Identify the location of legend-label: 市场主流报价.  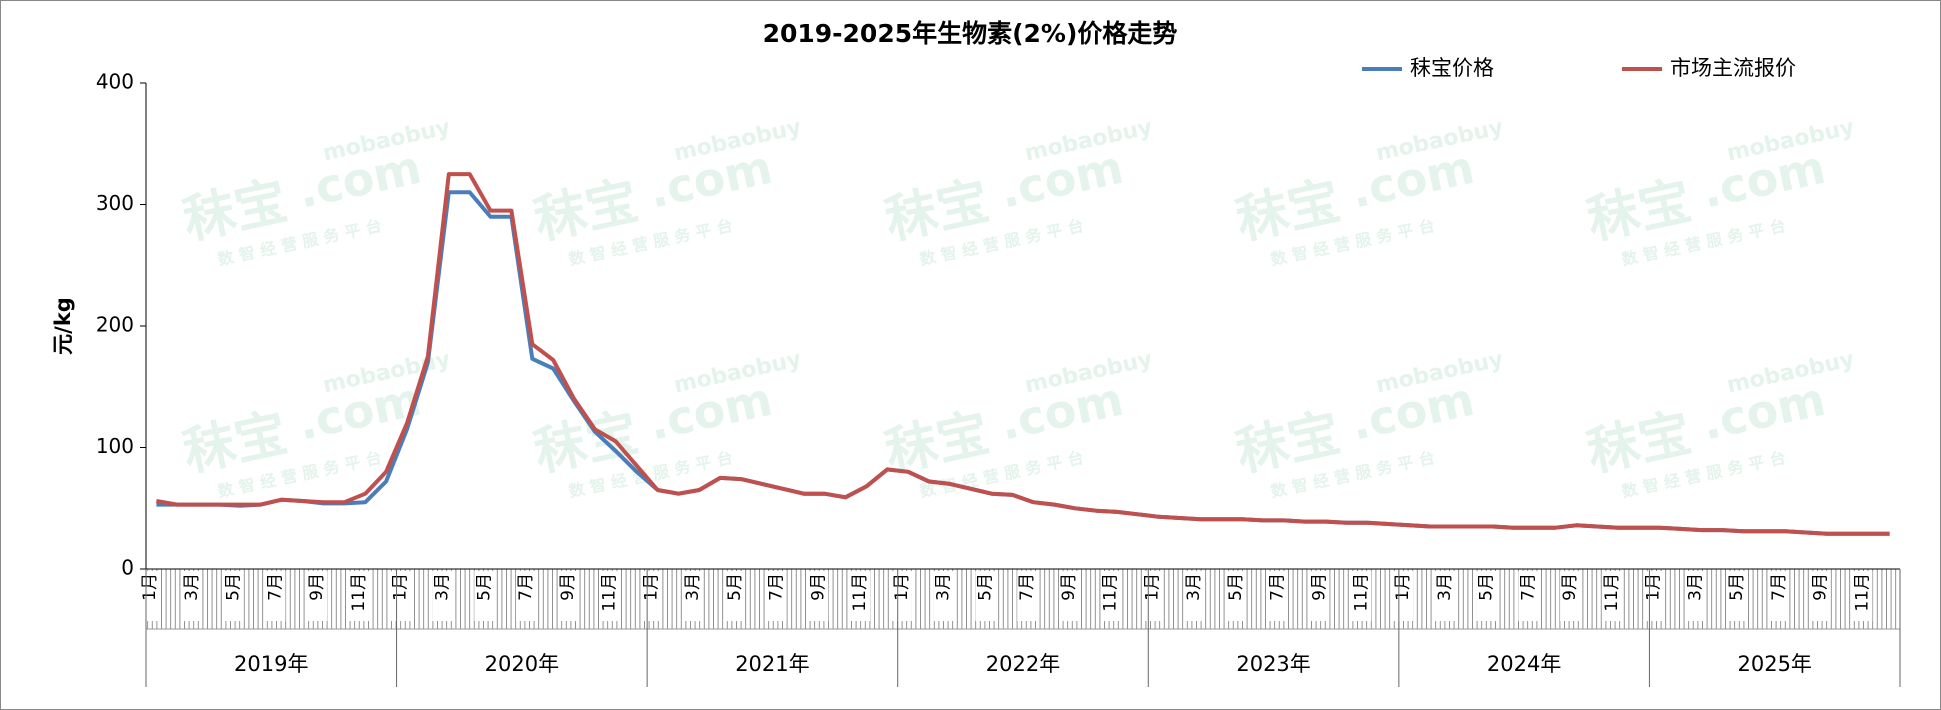
(1733, 68).